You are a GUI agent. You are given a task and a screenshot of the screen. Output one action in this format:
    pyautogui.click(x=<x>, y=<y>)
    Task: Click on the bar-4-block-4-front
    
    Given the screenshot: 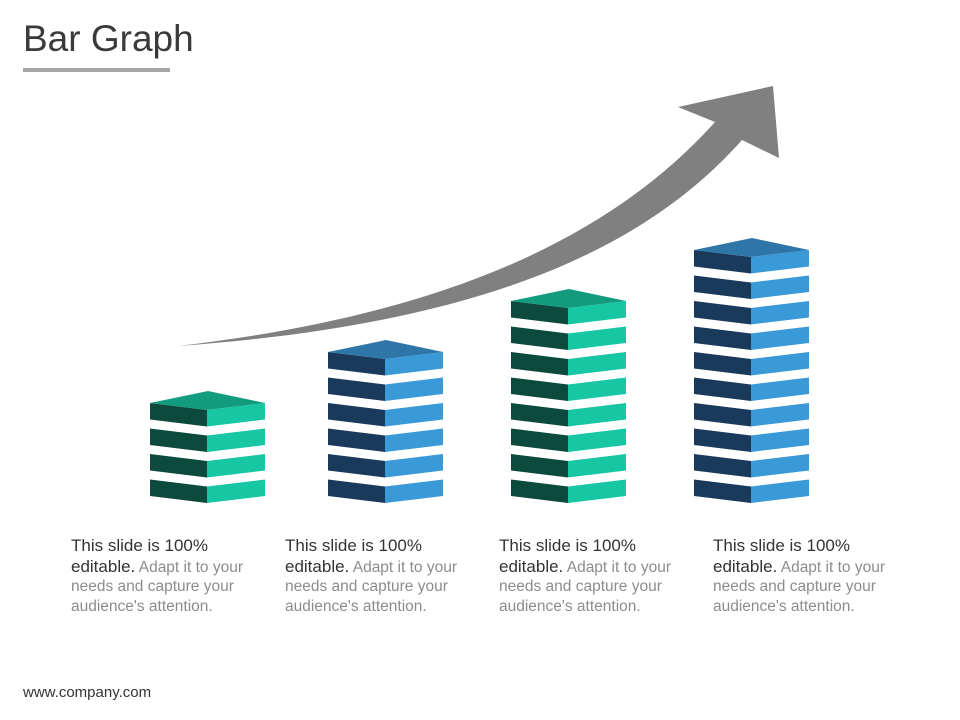 What is the action you would take?
    pyautogui.click(x=722, y=415)
    